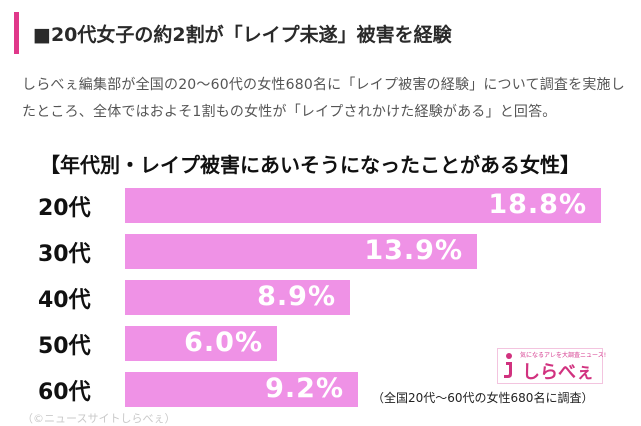 The height and width of the screenshot is (426, 641). Describe the element at coordinates (363, 205) in the screenshot. I see `bar: 18.8%` at that location.